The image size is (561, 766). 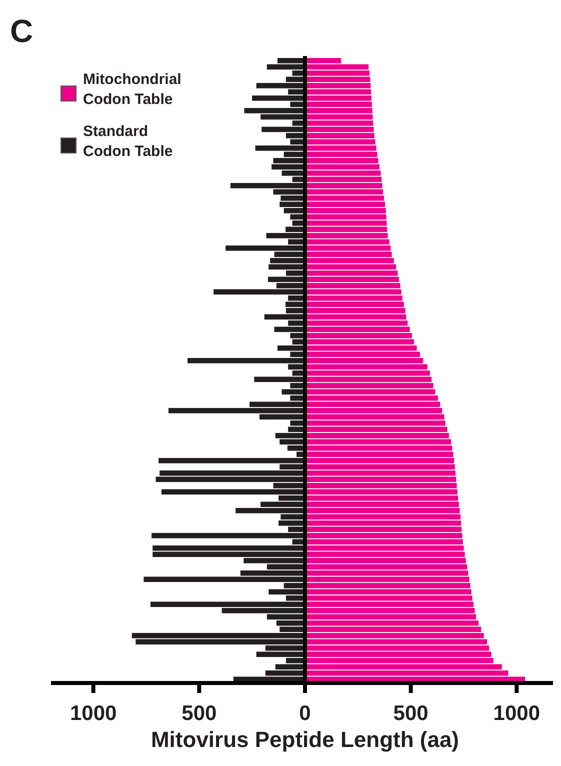 I want to click on x-tick-label: 0, so click(x=305, y=713).